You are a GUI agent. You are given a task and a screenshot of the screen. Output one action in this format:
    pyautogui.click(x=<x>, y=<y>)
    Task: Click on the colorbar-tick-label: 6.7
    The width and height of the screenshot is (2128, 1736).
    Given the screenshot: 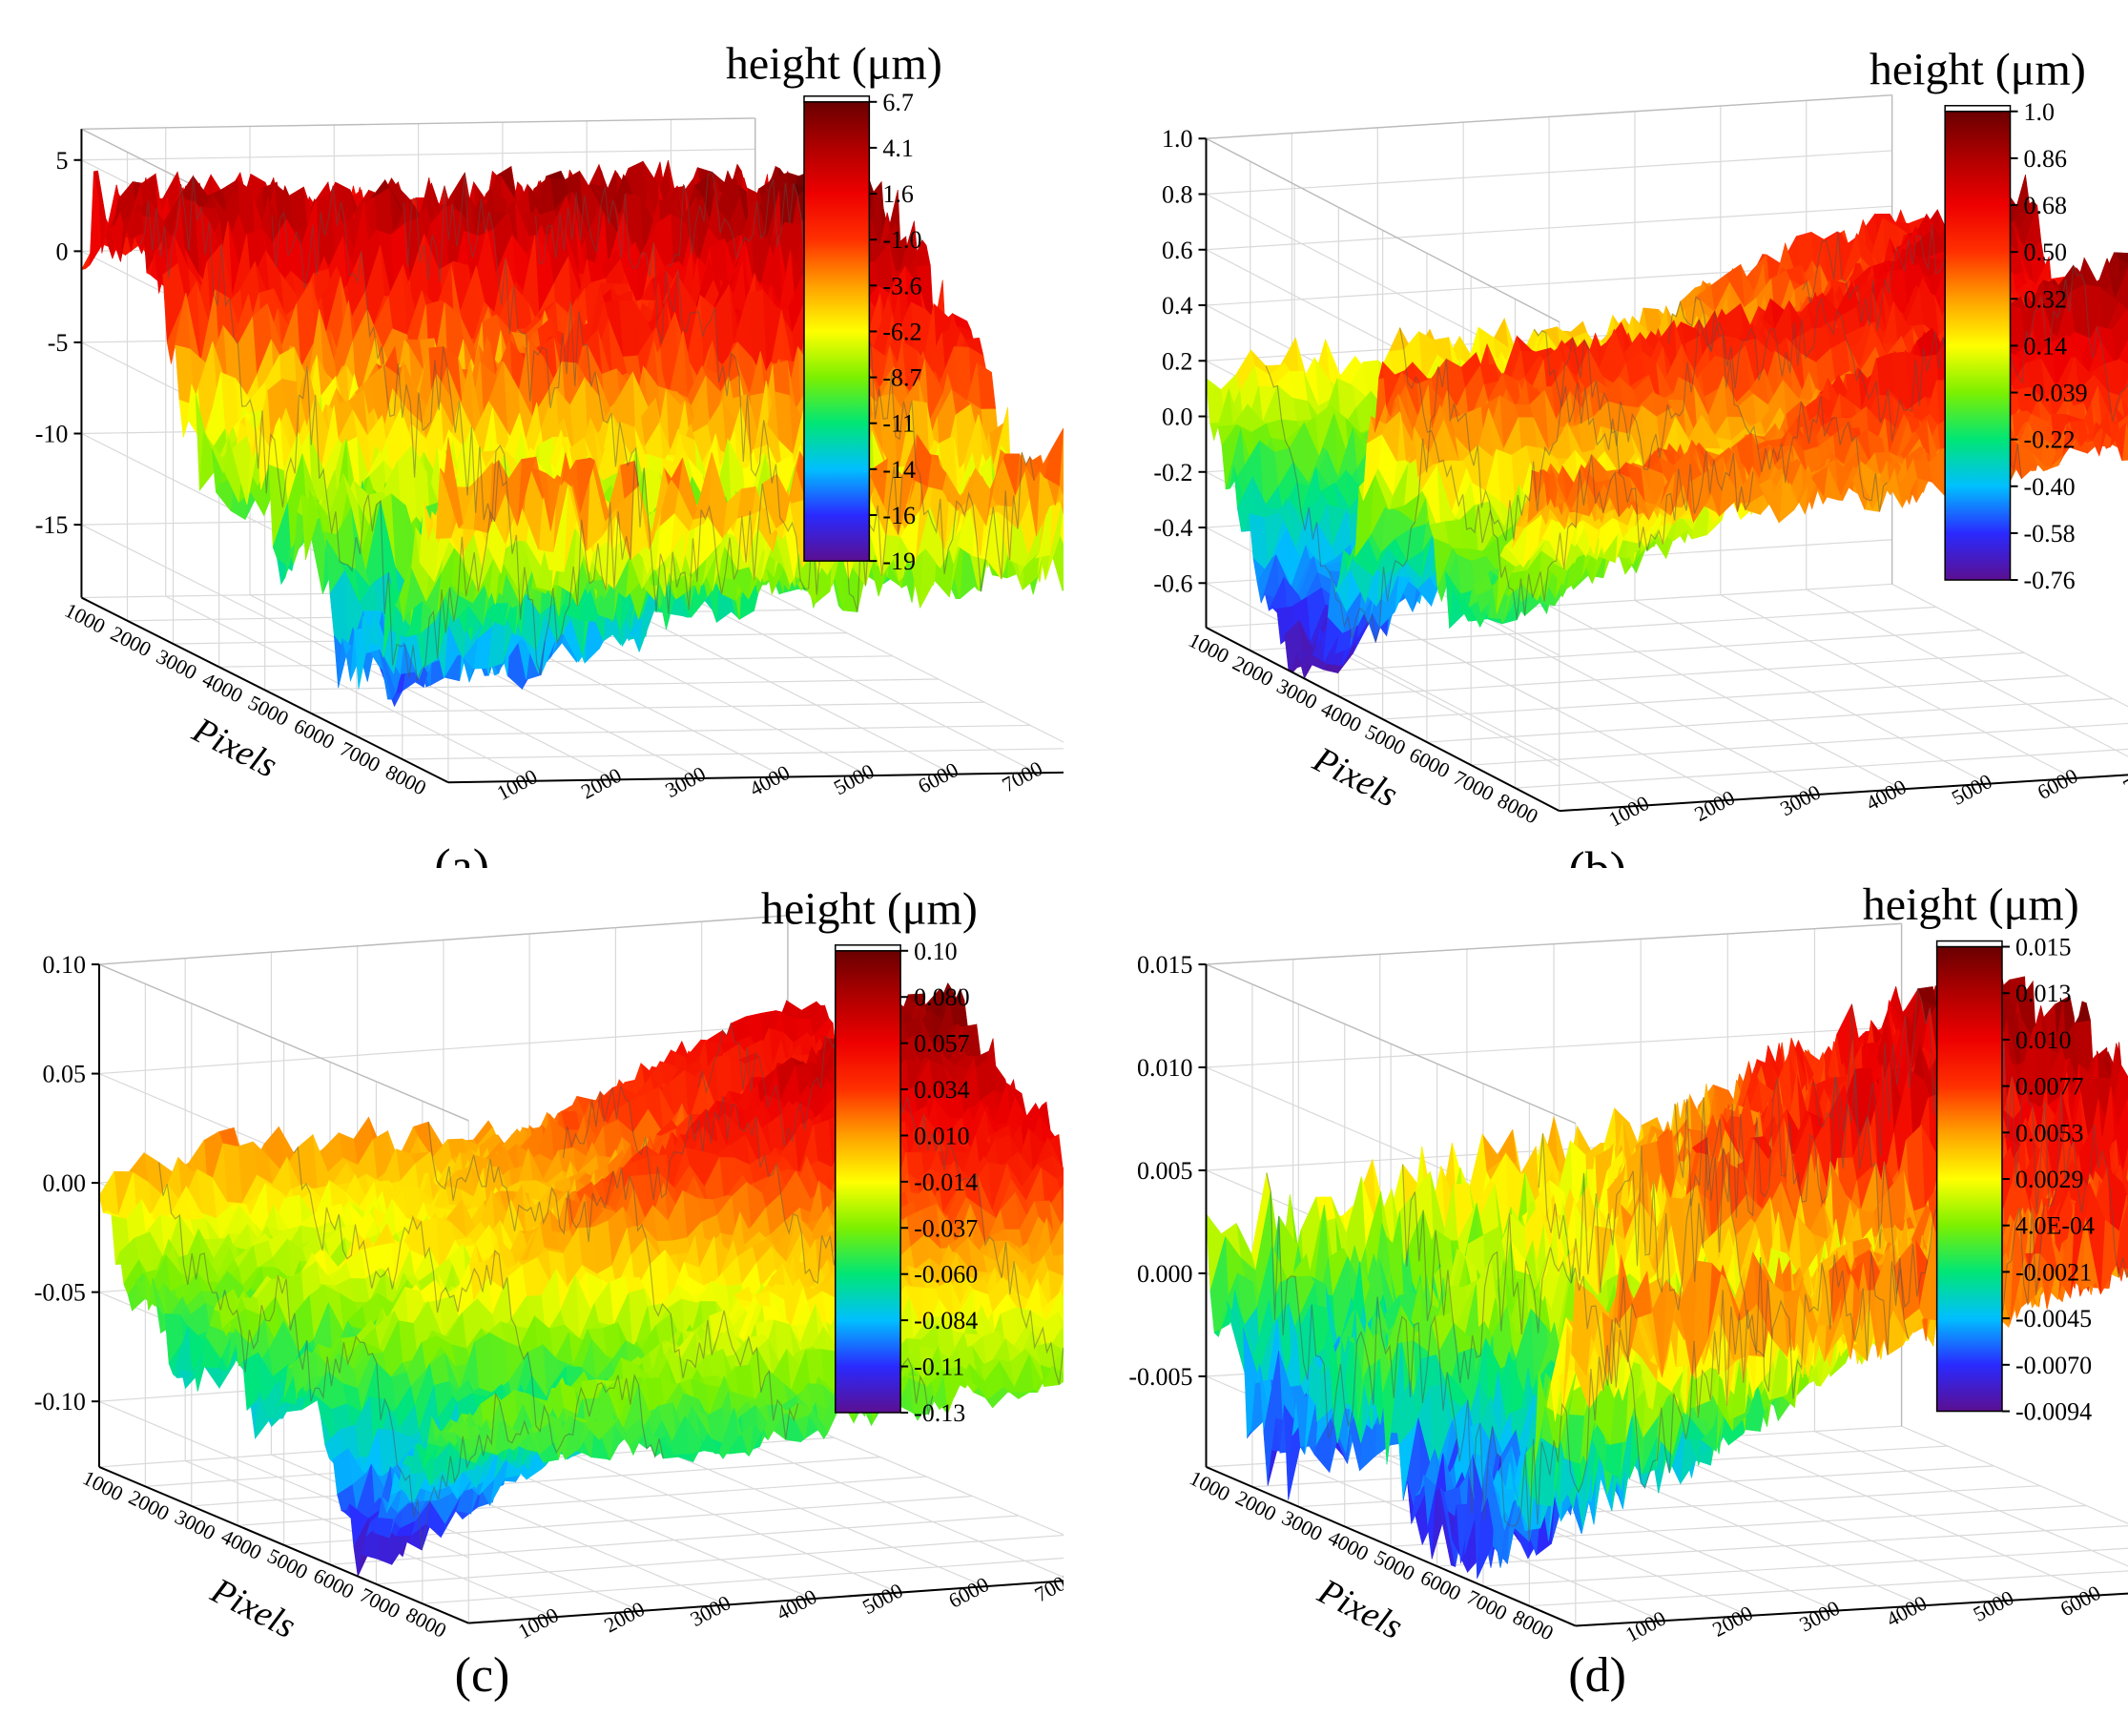 What is the action you would take?
    pyautogui.click(x=898, y=102)
    